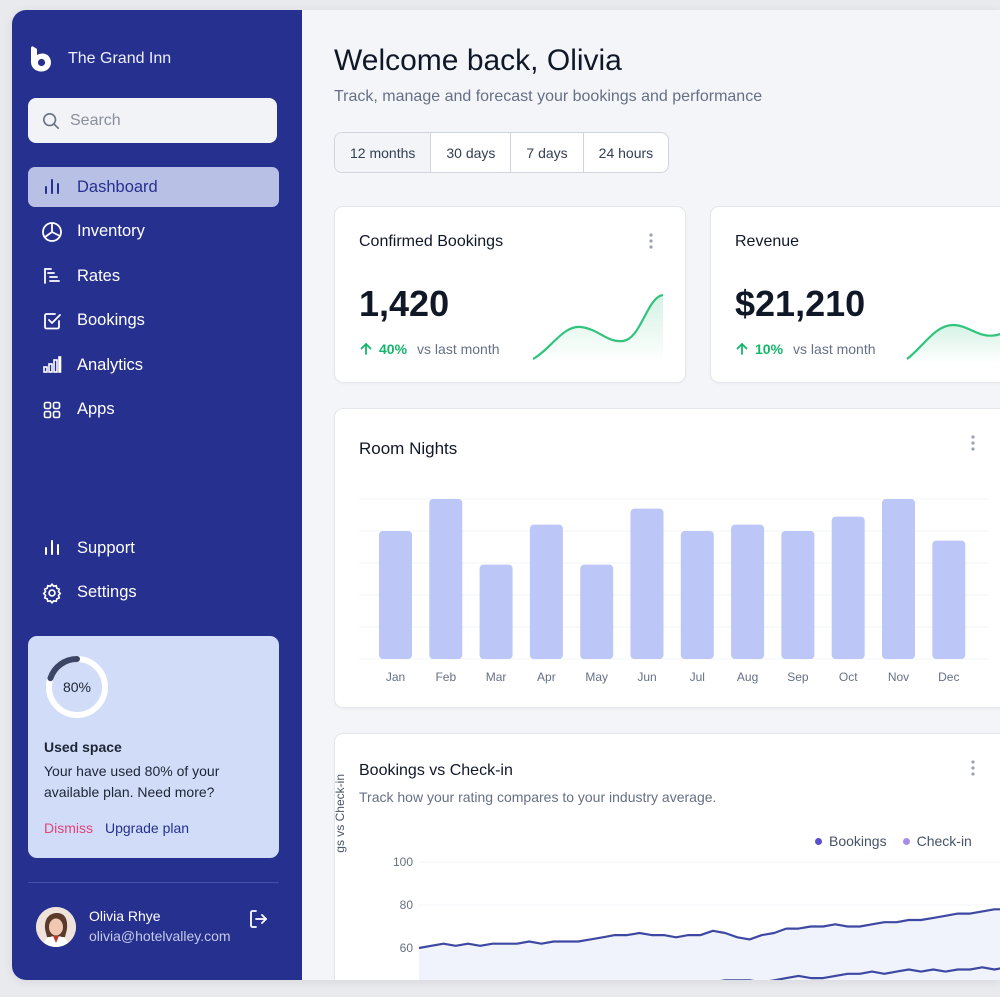 The height and width of the screenshot is (997, 1000). What do you see at coordinates (546, 677) in the screenshot?
I see `x-tick-label: Apr` at bounding box center [546, 677].